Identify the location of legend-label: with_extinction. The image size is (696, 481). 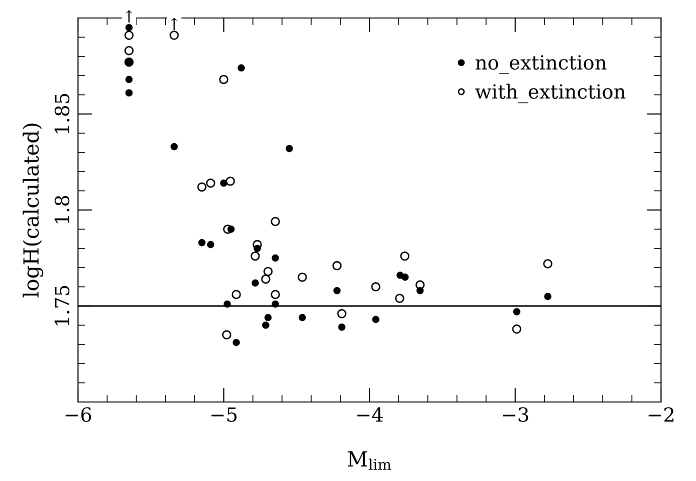
(550, 94).